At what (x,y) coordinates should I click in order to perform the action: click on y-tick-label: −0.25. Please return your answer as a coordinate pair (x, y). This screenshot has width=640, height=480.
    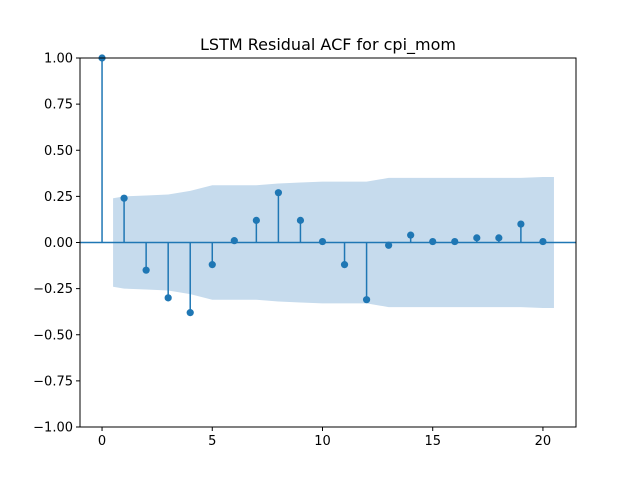
    Looking at the image, I should click on (53, 289).